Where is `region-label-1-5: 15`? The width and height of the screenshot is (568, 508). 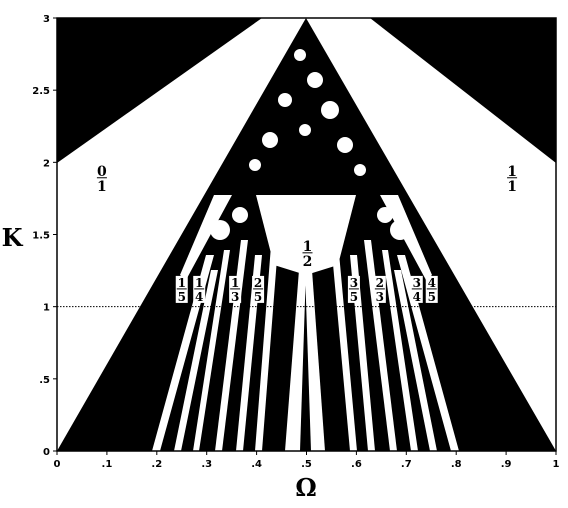 region-label-1-5: 15 is located at coordinates (181, 289).